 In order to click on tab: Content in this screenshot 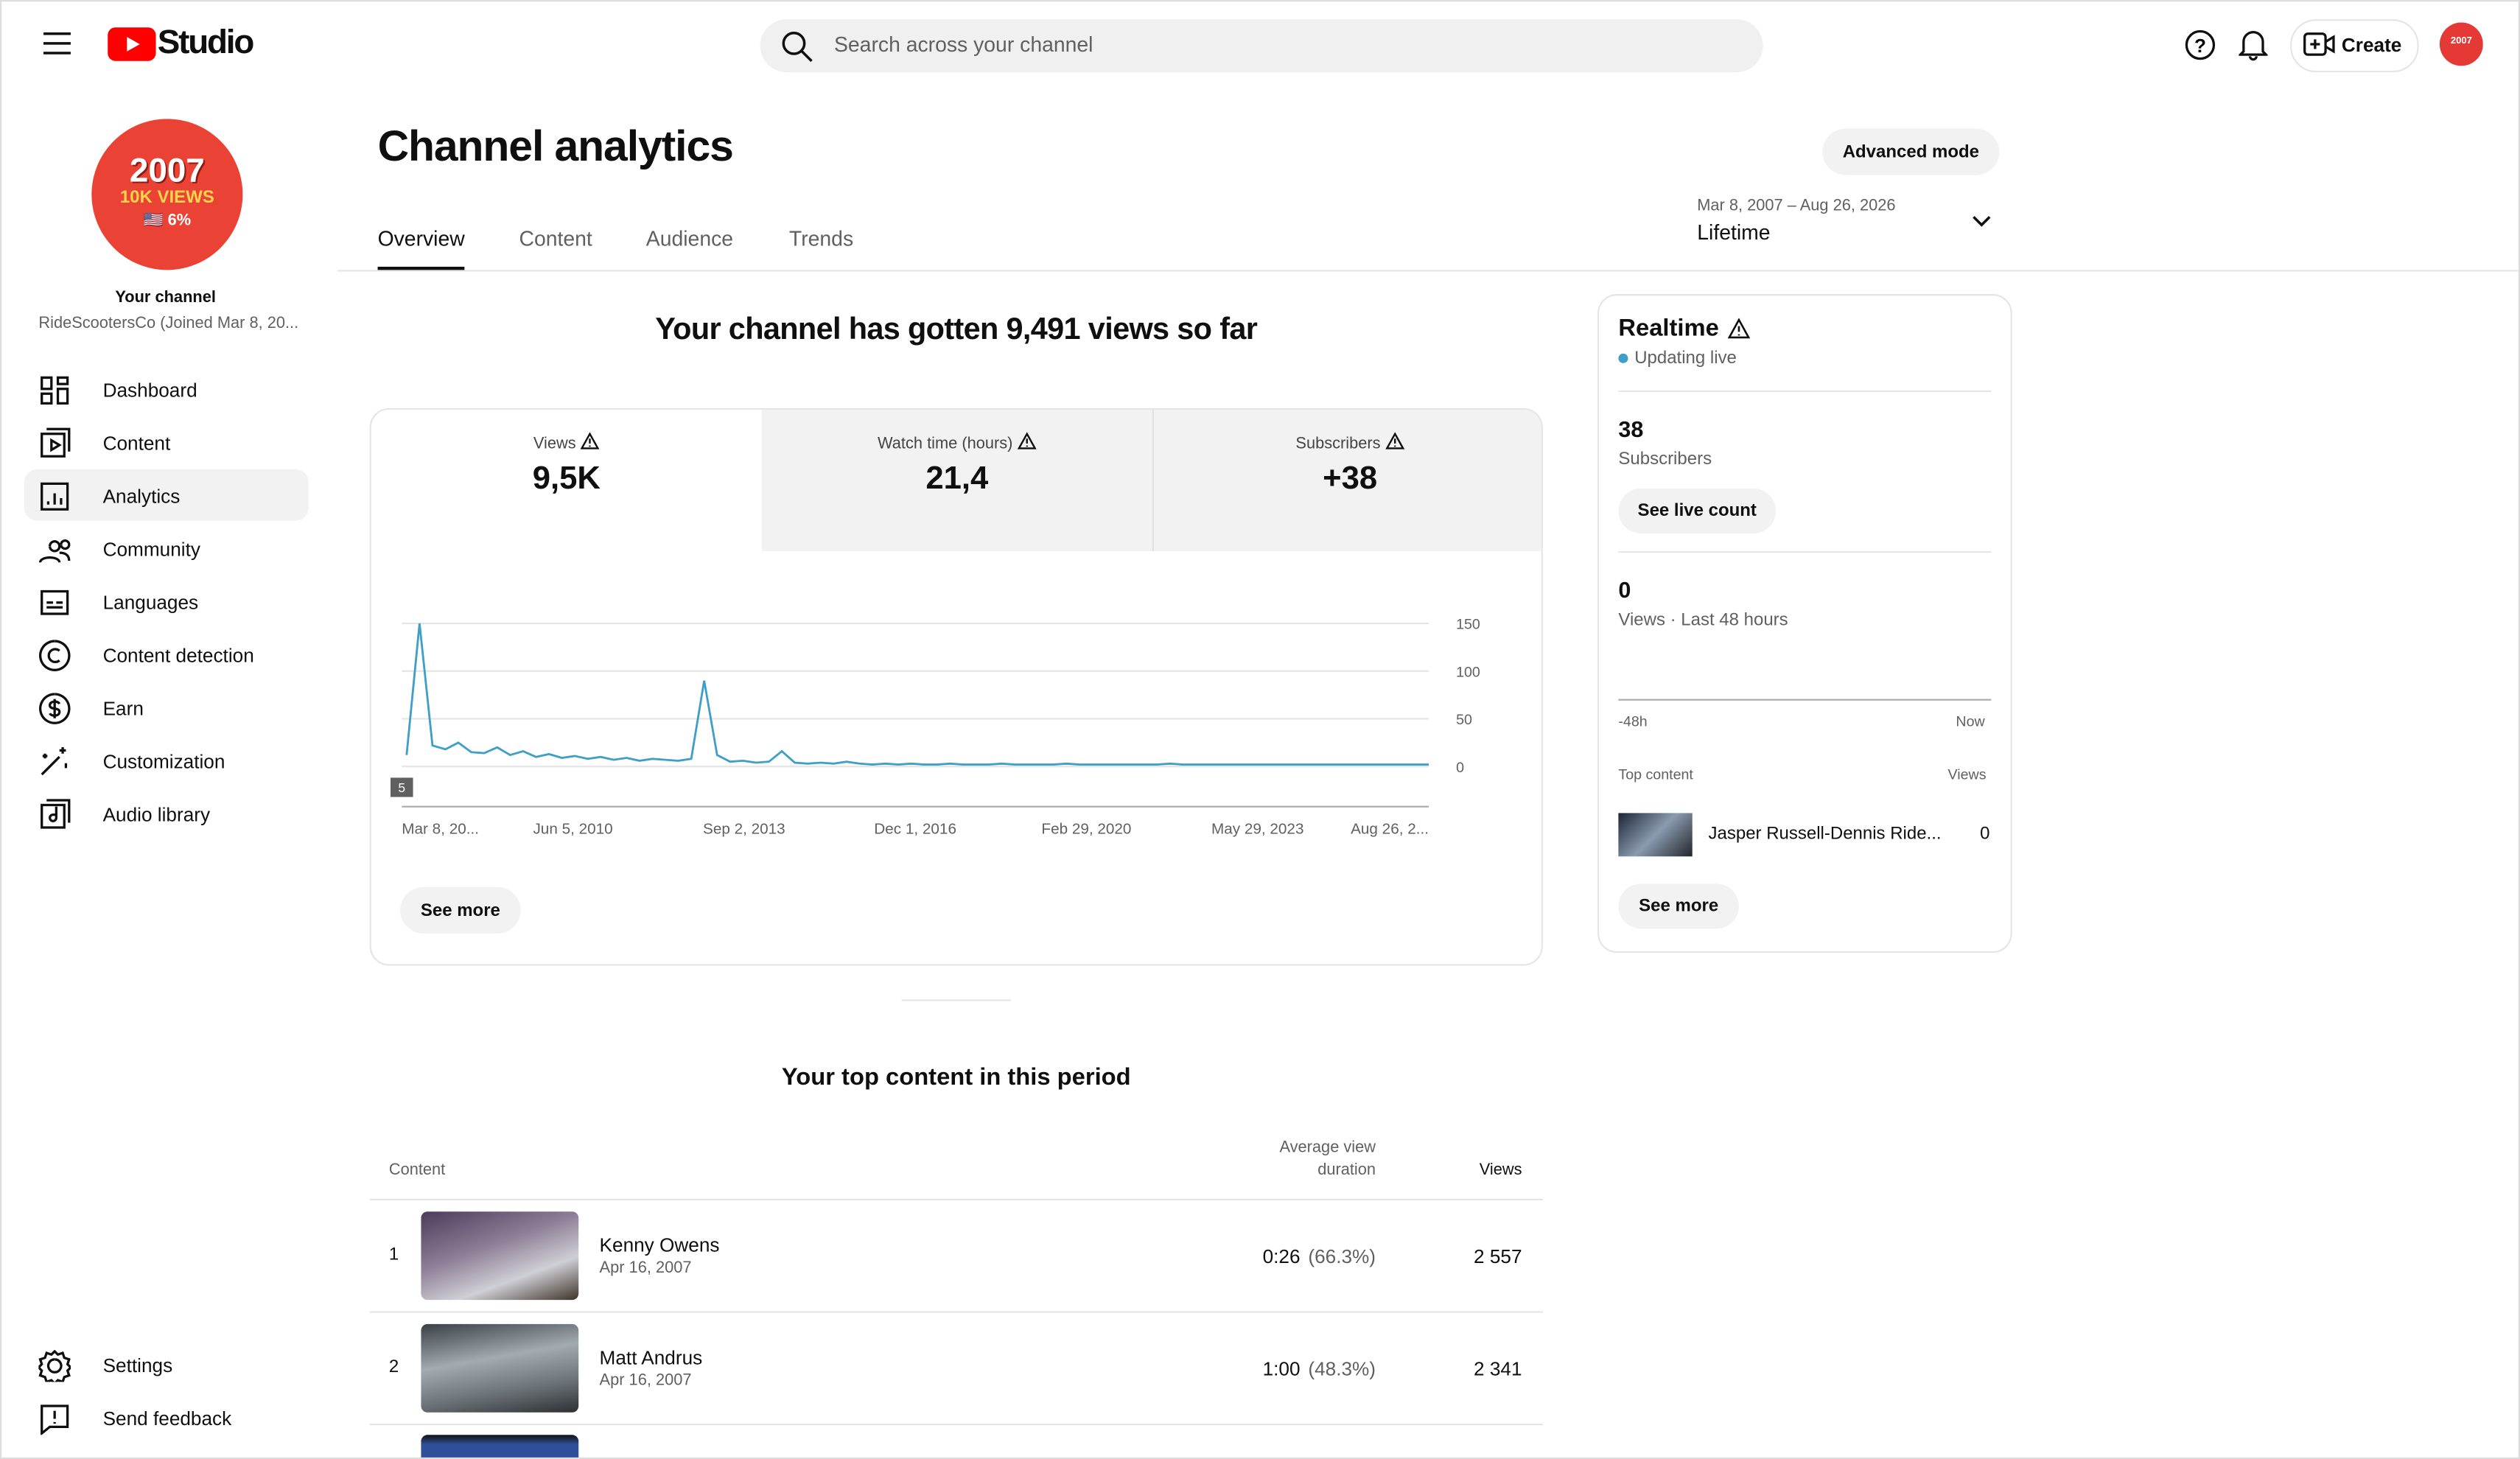, I will do `click(555, 239)`.